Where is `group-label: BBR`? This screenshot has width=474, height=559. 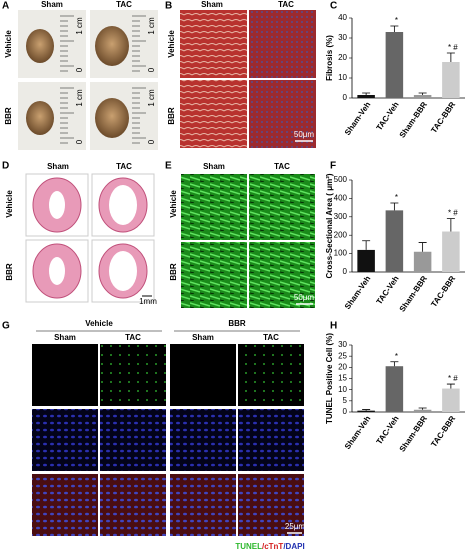
group-label: BBR is located at coordinates (237, 323).